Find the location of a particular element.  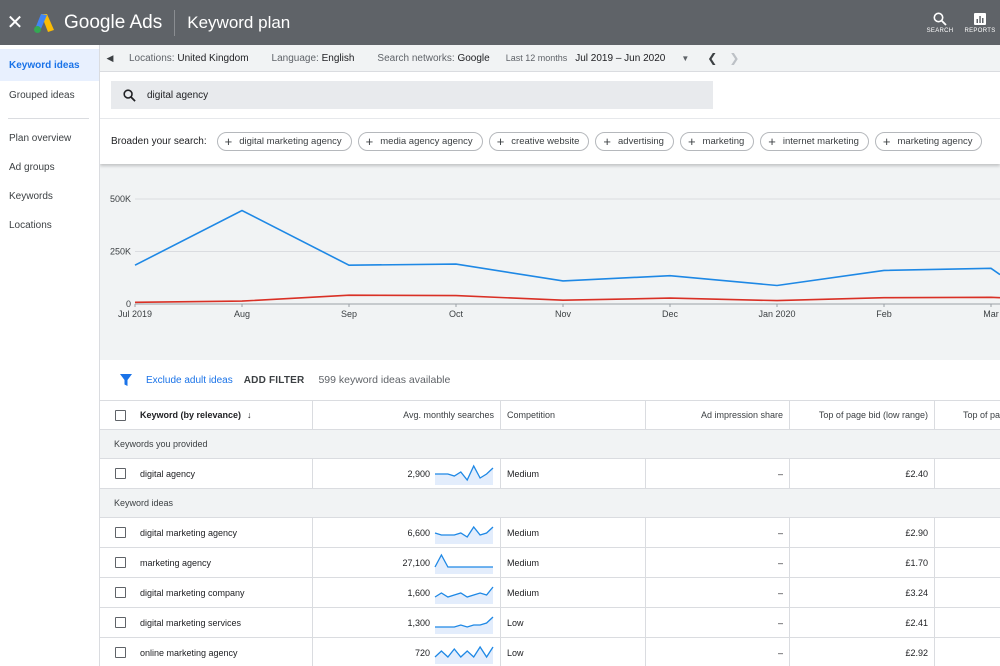

table-row: marketing agency 27,100 Medium – £1.70 is located at coordinates (550, 563).